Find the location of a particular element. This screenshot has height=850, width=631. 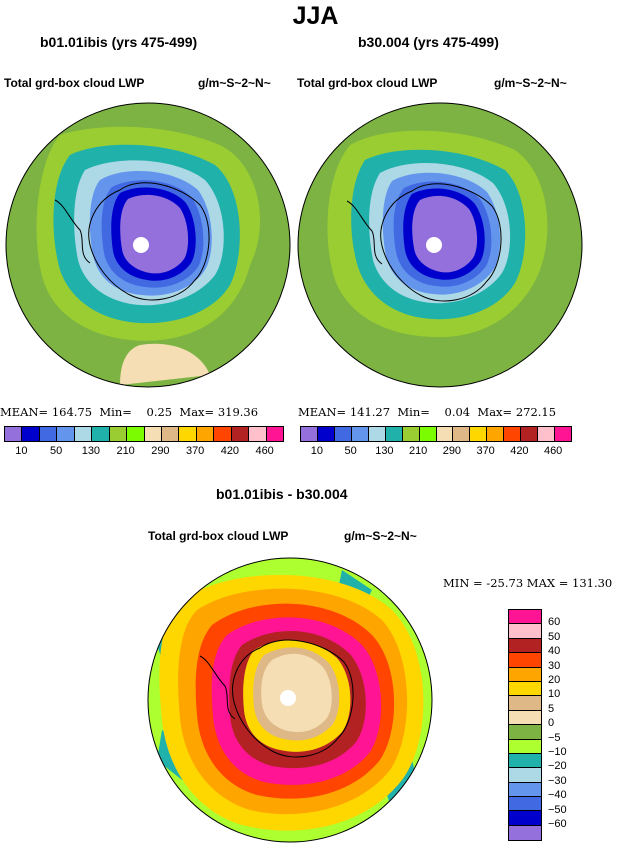

diff-colorbar-level-label: −10 is located at coordinates (557, 752).